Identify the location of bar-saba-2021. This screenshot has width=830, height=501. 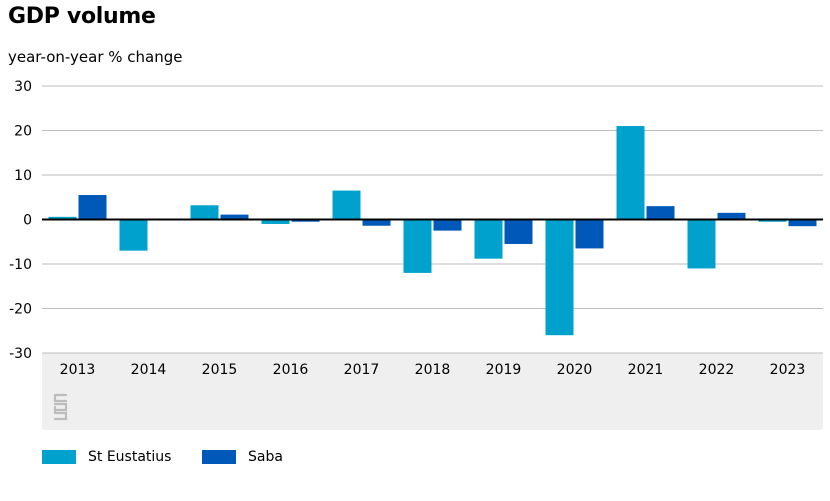
(660, 213).